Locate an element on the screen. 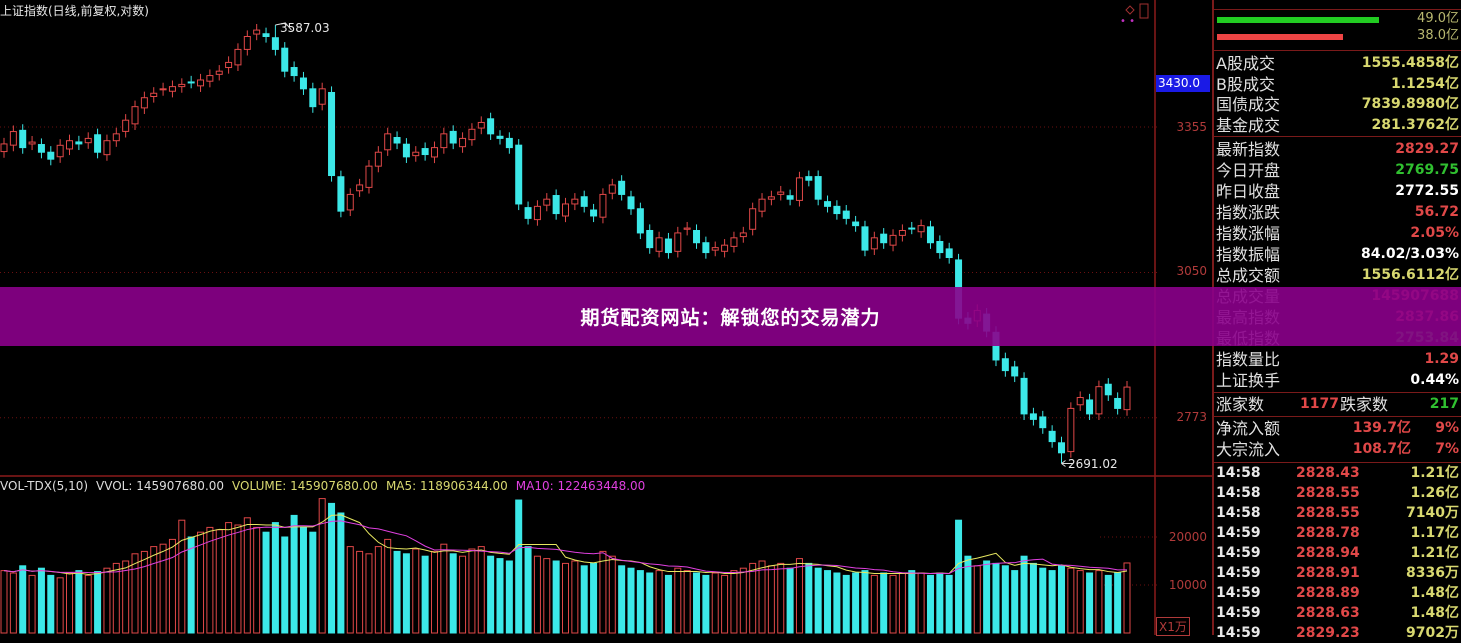  volume-indicator-name: VOL-TDX(5,10) is located at coordinates (44, 486).